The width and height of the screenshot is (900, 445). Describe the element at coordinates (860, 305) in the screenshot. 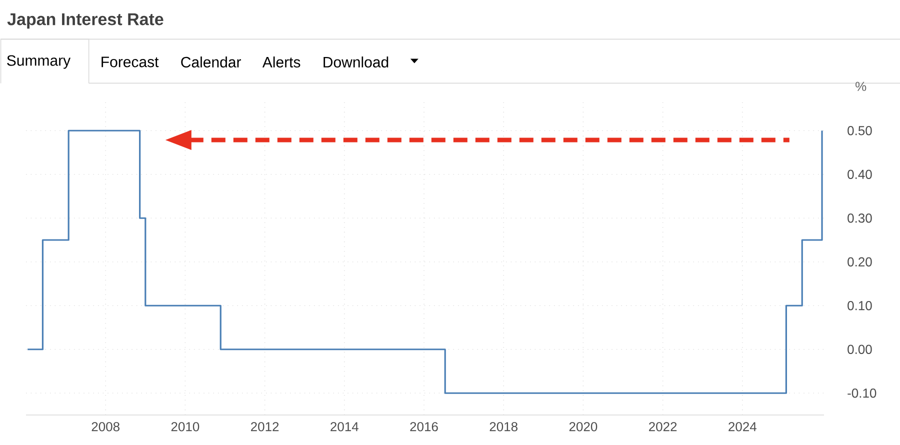

I see `y-tick-label: 0.10` at that location.